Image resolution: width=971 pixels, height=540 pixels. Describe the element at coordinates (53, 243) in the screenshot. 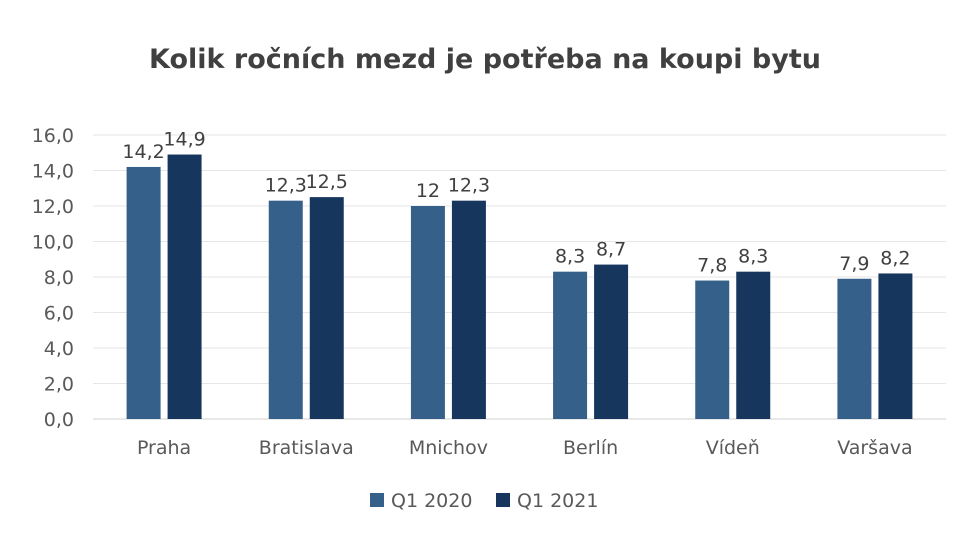

I see `y-tick-label: 10,0` at that location.